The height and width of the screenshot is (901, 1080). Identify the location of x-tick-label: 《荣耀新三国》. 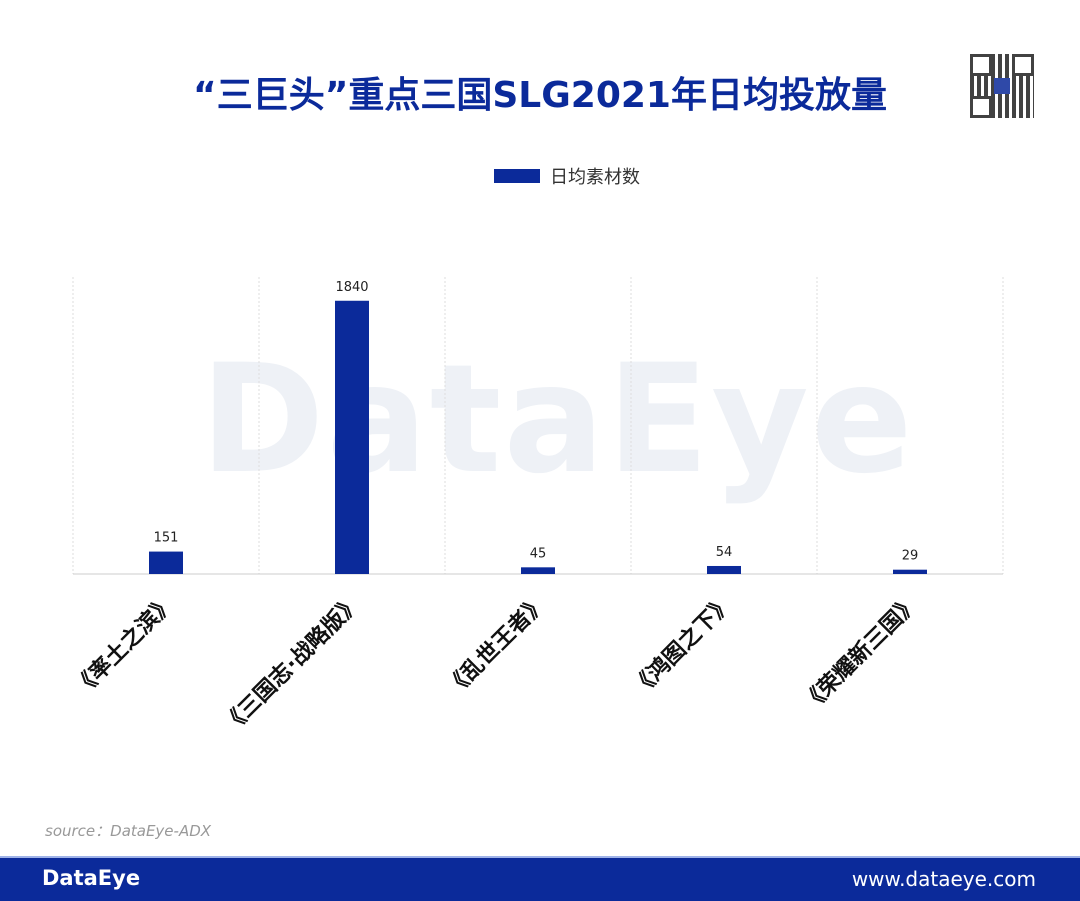
(860, 653).